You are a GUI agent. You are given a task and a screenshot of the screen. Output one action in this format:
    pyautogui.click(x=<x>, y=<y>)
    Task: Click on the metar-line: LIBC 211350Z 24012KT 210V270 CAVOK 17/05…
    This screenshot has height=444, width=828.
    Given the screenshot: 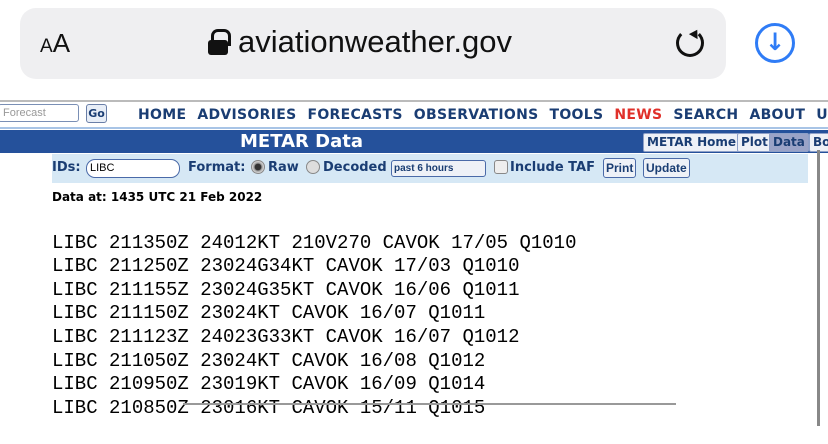 What is the action you would take?
    pyautogui.click(x=314, y=242)
    